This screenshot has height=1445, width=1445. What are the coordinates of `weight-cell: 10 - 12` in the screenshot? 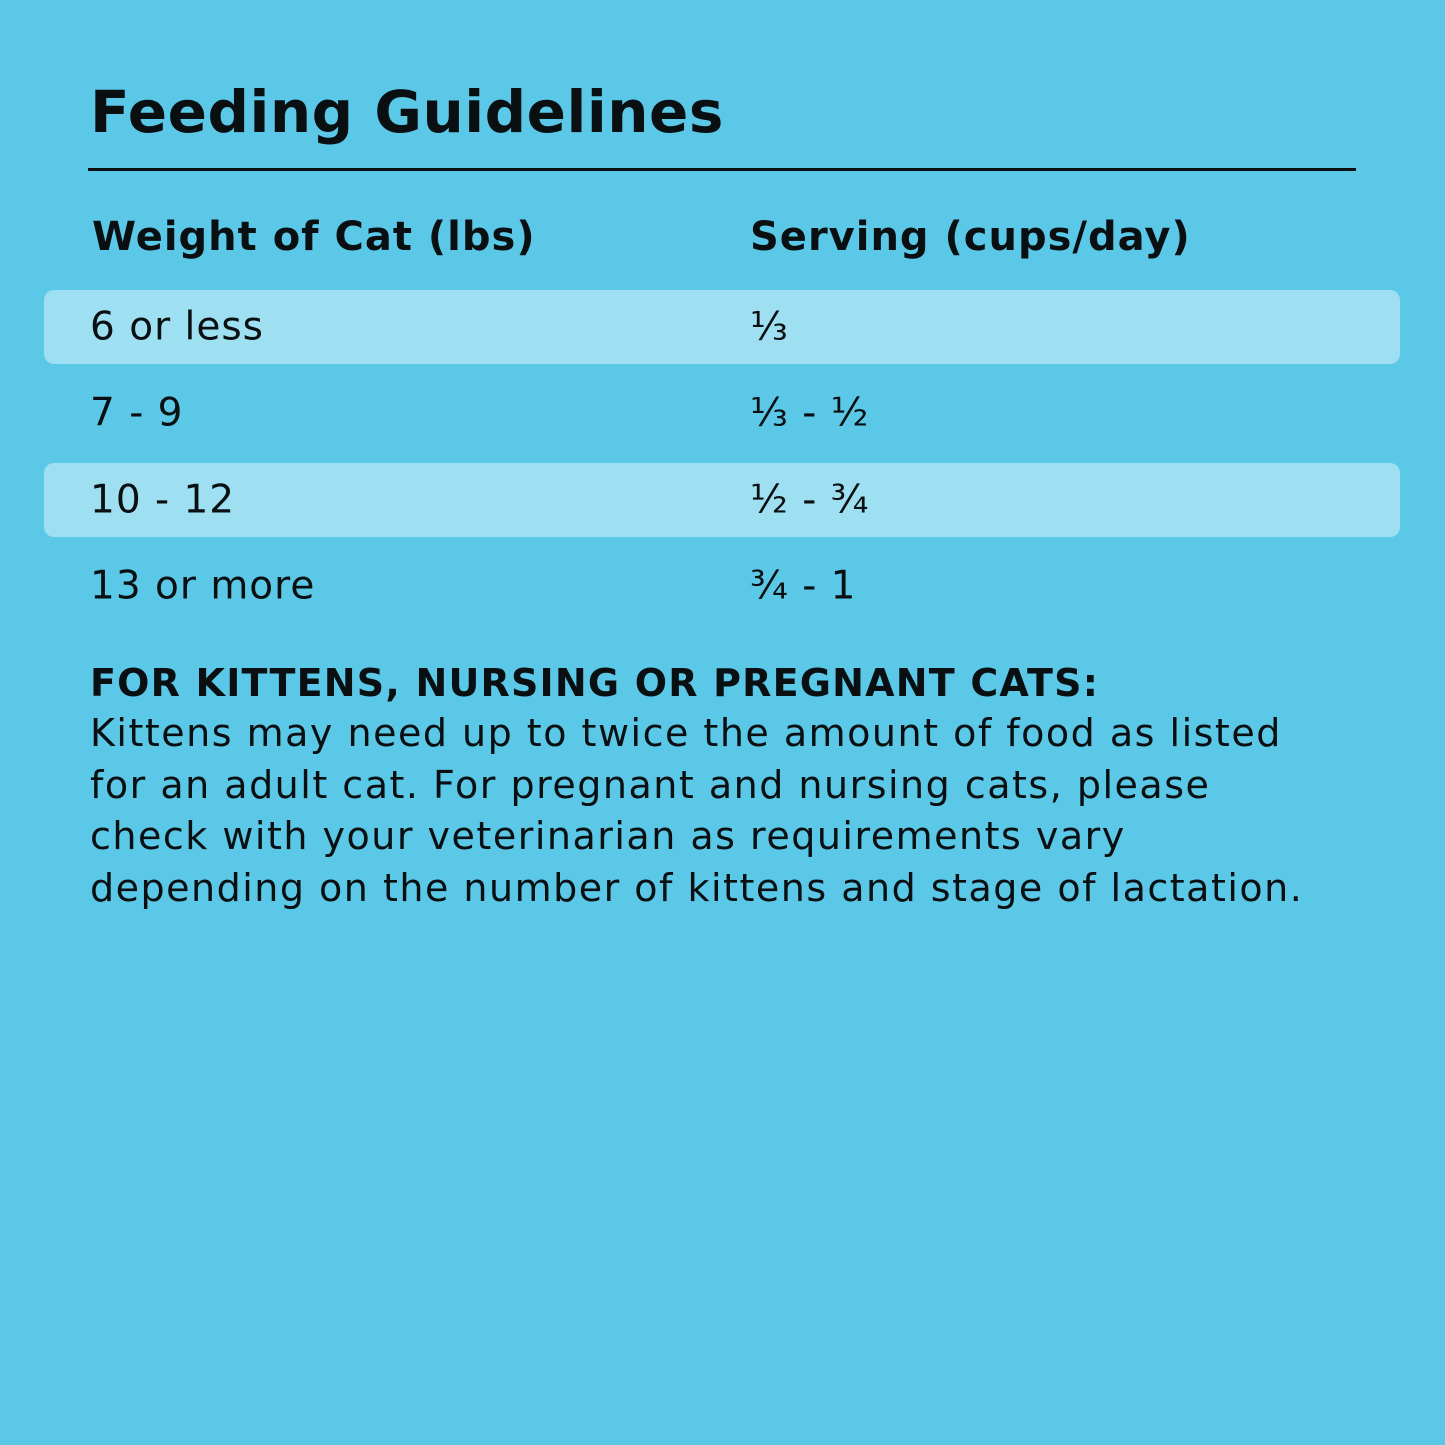 It's located at (163, 500).